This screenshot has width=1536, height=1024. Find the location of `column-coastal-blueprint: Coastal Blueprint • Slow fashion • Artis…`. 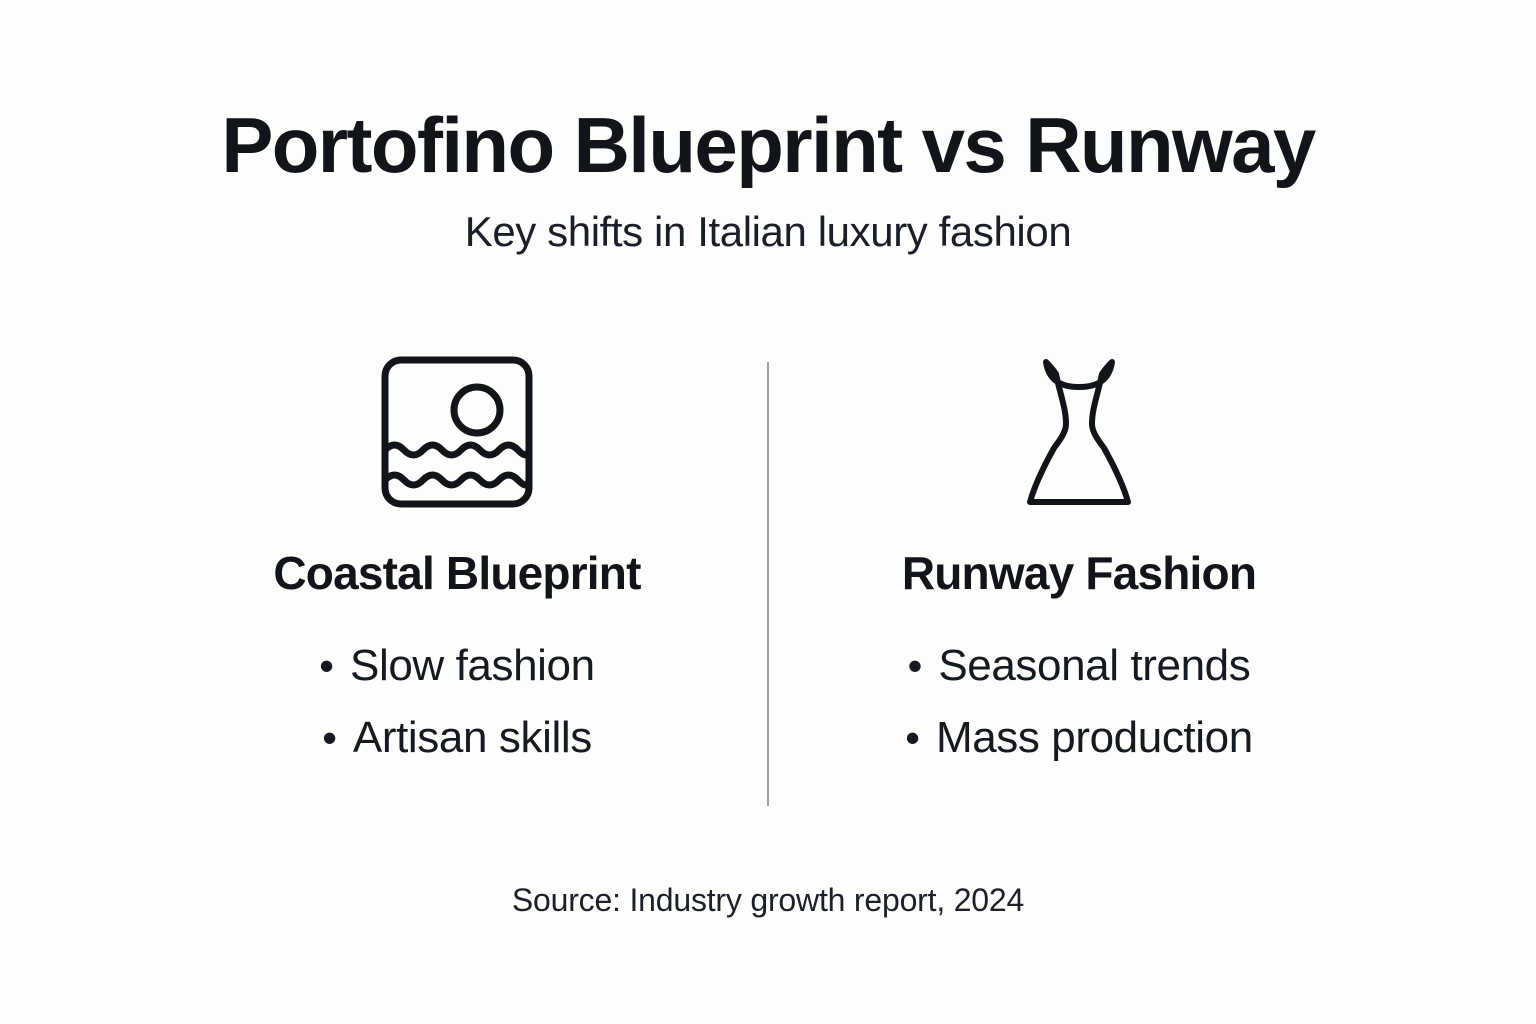

column-coastal-blueprint: Coastal Blueprint • Slow fashion • Artis… is located at coordinates (457, 558).